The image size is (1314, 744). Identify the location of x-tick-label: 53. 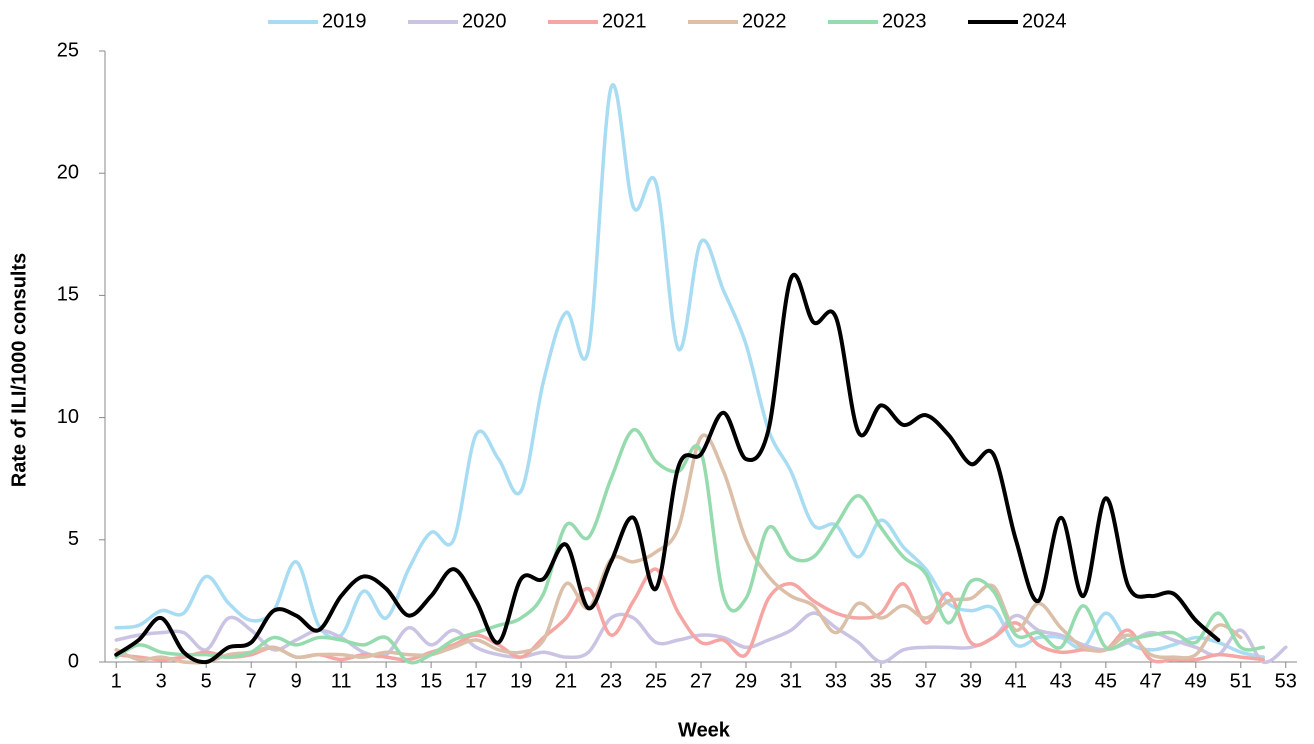
(1286, 681).